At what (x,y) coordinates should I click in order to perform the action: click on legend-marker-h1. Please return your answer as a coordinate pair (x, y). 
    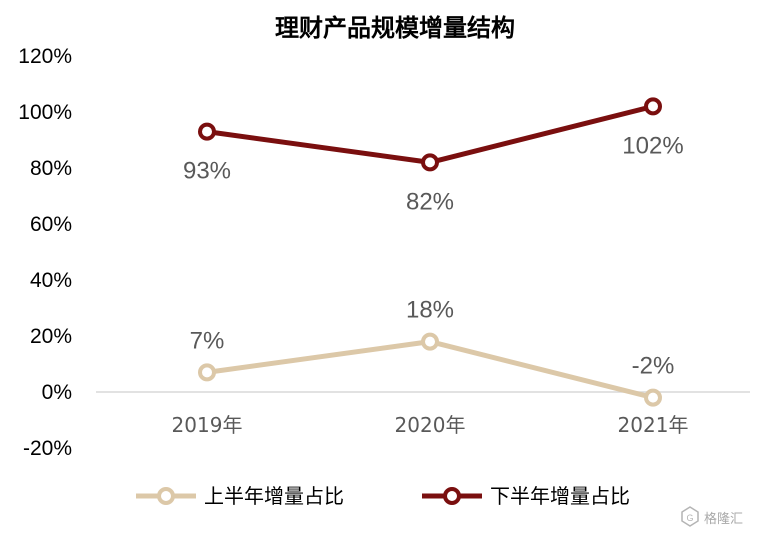
    Looking at the image, I should click on (166, 496).